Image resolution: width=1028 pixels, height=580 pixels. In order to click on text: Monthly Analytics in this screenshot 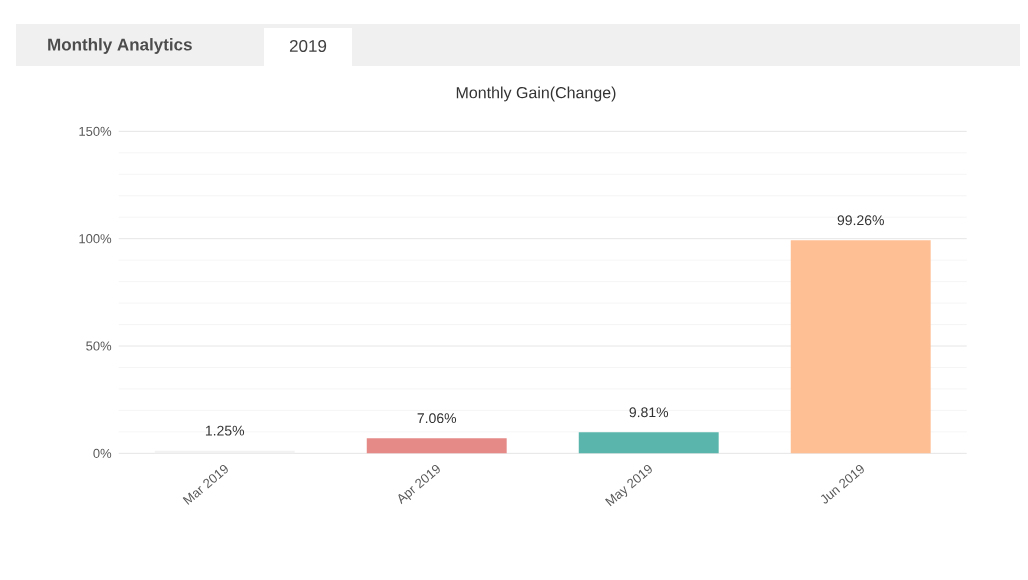, I will do `click(120, 46)`.